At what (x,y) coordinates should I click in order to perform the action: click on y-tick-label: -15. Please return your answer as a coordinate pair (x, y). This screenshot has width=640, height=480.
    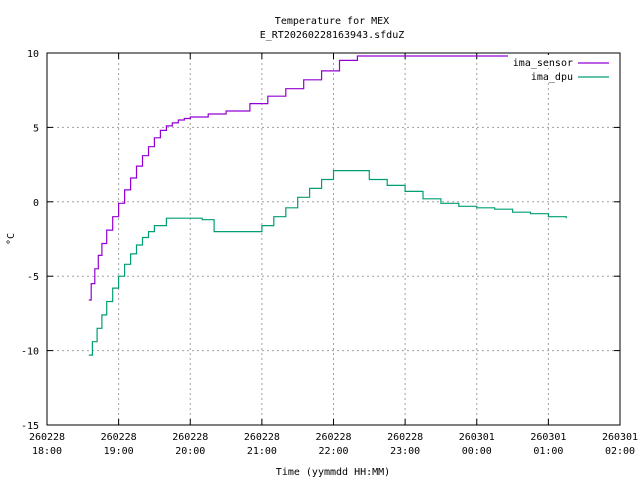
    Looking at the image, I should click on (30, 426).